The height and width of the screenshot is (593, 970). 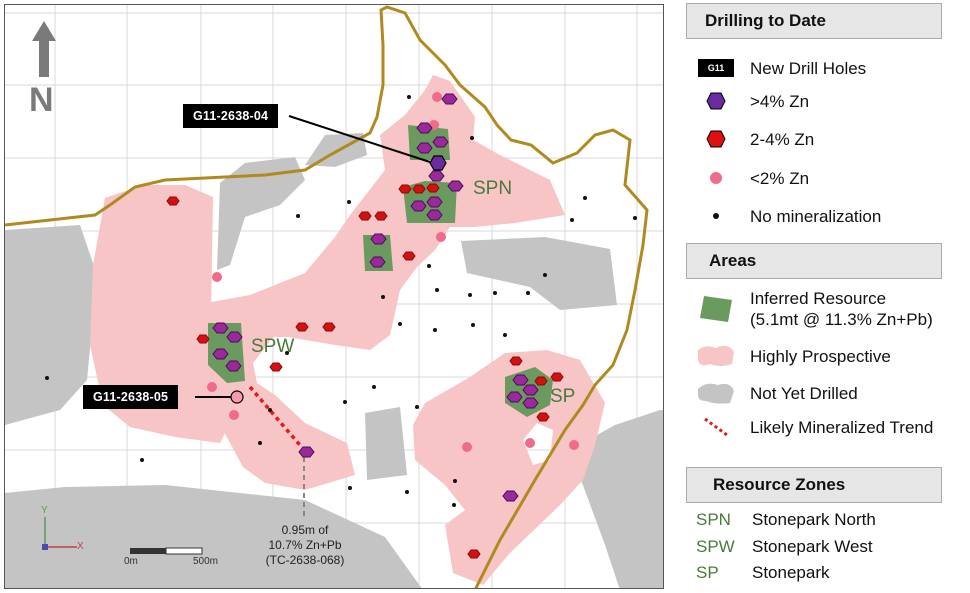 What do you see at coordinates (305, 560) in the screenshot?
I see `intercept-note-line3: (TC-2638-068)` at bounding box center [305, 560].